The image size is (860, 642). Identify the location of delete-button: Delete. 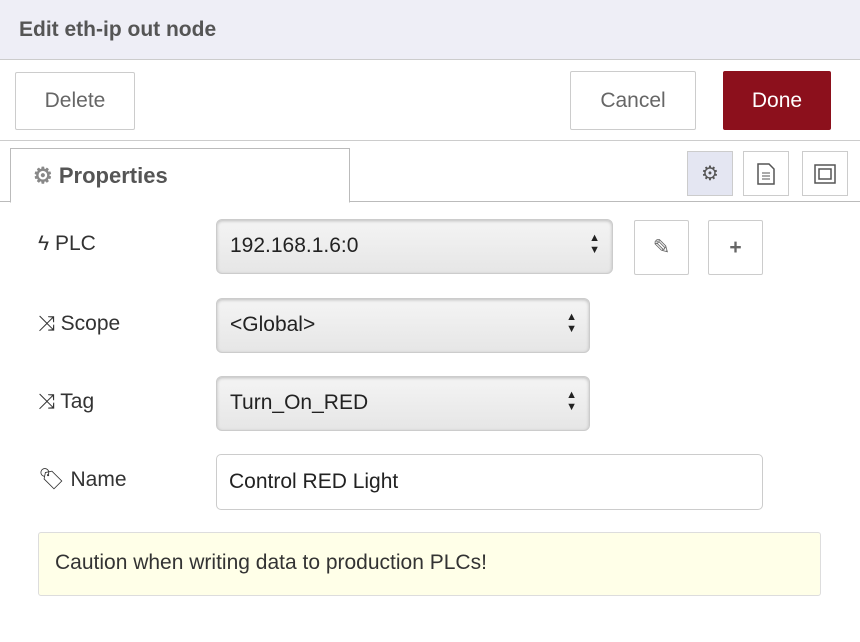
(75, 101).